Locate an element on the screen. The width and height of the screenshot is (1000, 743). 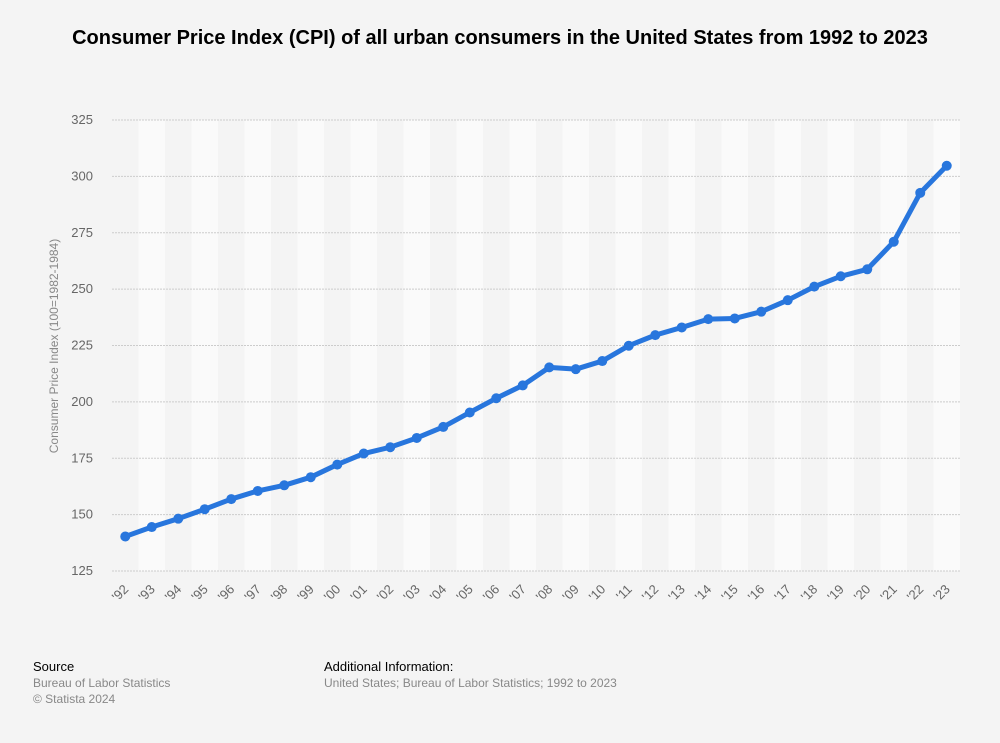
x-tick-label: '18 is located at coordinates (809, 593).